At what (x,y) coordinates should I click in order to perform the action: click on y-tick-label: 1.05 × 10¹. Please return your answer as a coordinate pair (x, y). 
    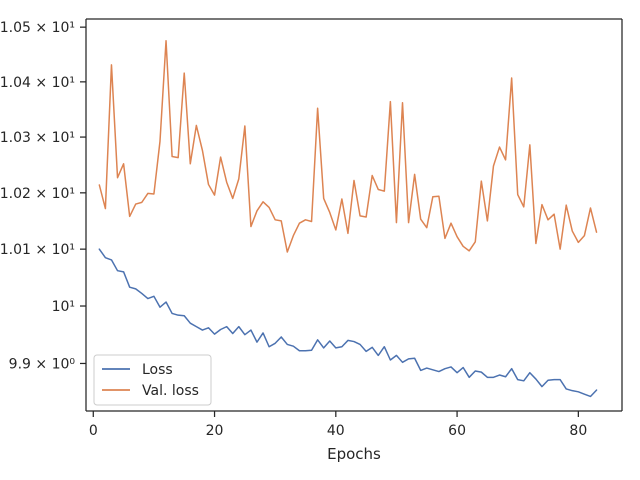
    Looking at the image, I should click on (37, 28).